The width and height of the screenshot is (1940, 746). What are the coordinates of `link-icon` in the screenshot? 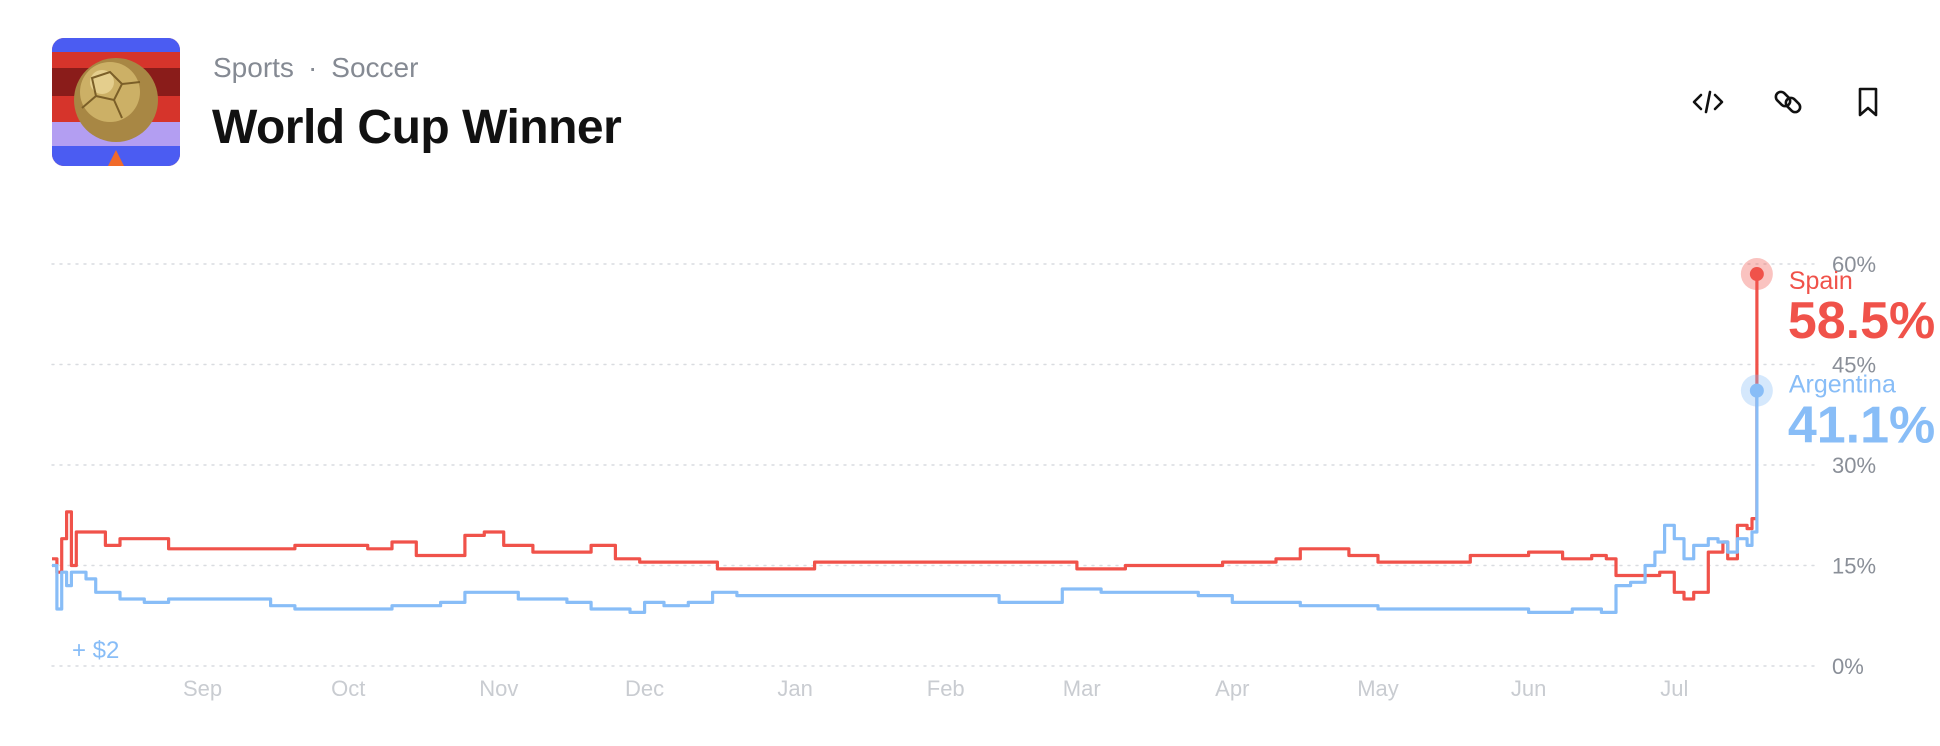 It's located at (1788, 102).